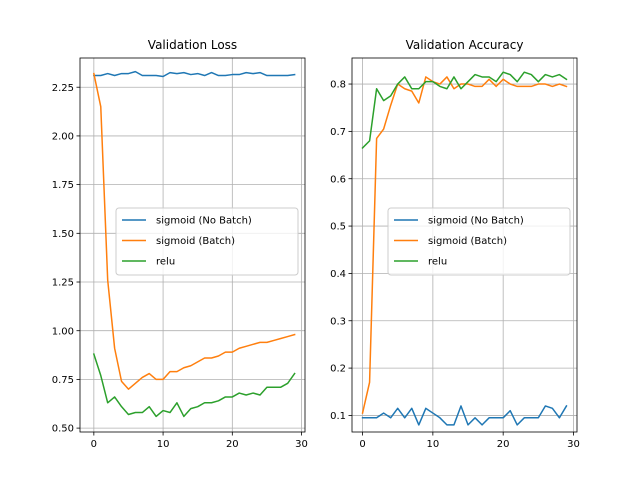 The image size is (640, 480). I want to click on acc-x-tick-label: 10, so click(432, 444).